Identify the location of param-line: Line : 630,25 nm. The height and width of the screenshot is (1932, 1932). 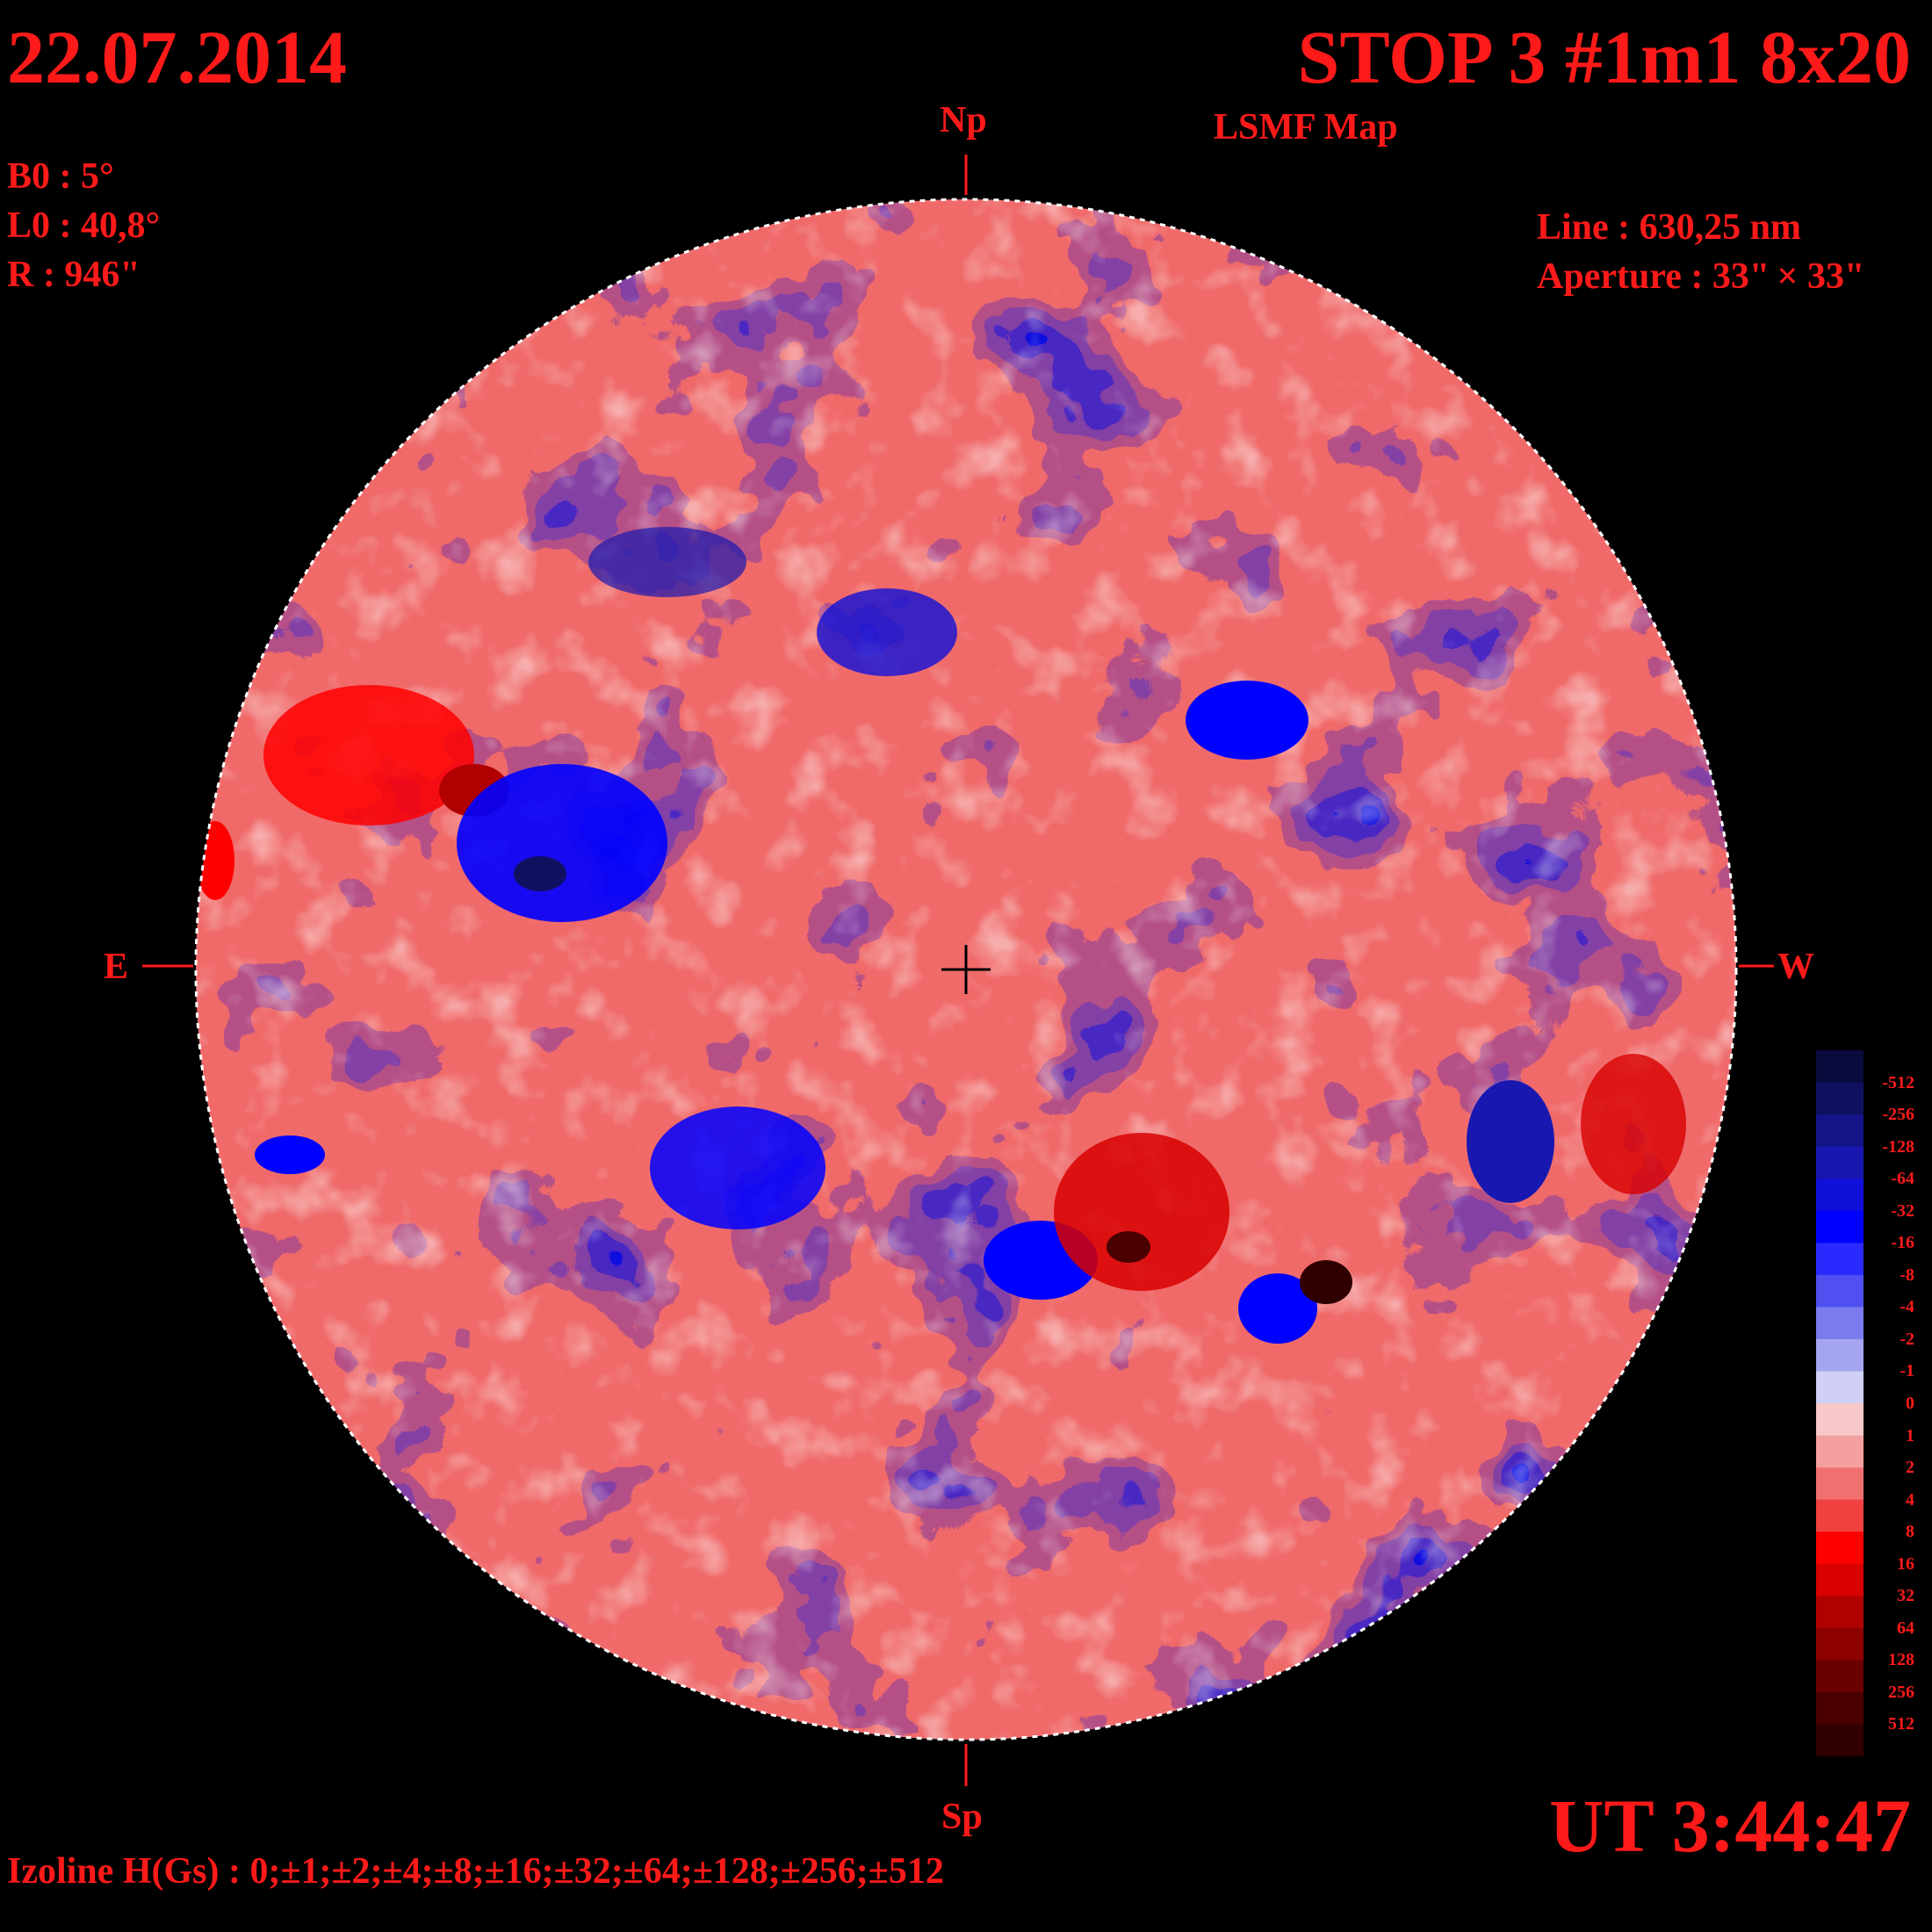
(1669, 227).